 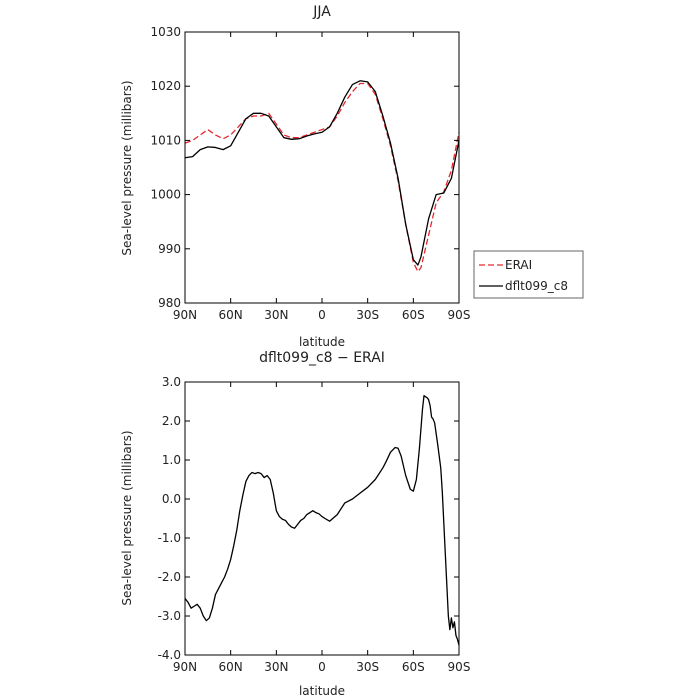 I want to click on top-series-erai-line, so click(x=322, y=177).